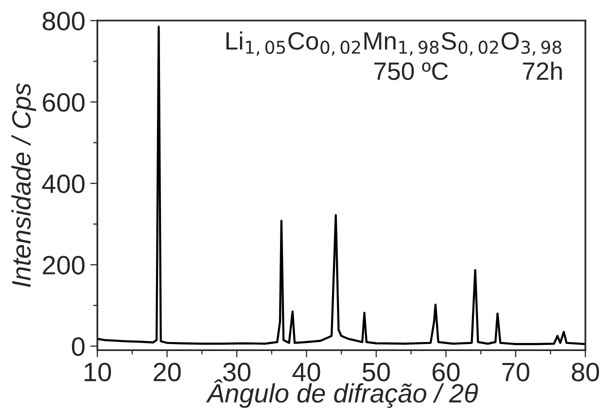 The height and width of the screenshot is (412, 601). I want to click on y-tick-label: 600, so click(63, 102).